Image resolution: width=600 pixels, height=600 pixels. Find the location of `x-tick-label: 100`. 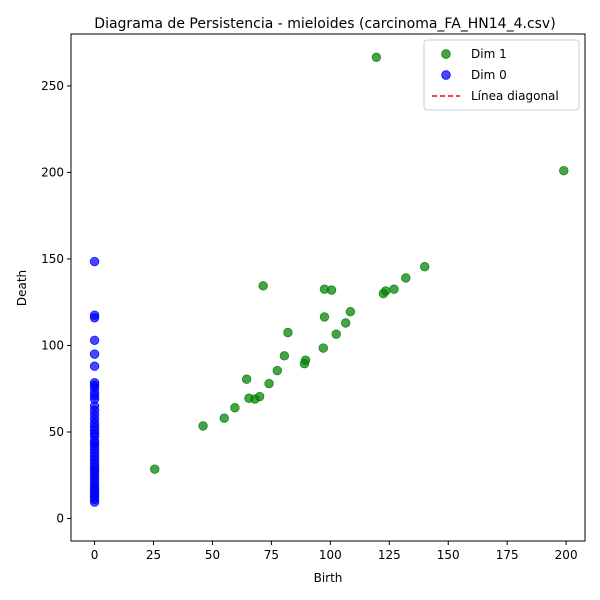

x-tick-label: 100 is located at coordinates (330, 555).